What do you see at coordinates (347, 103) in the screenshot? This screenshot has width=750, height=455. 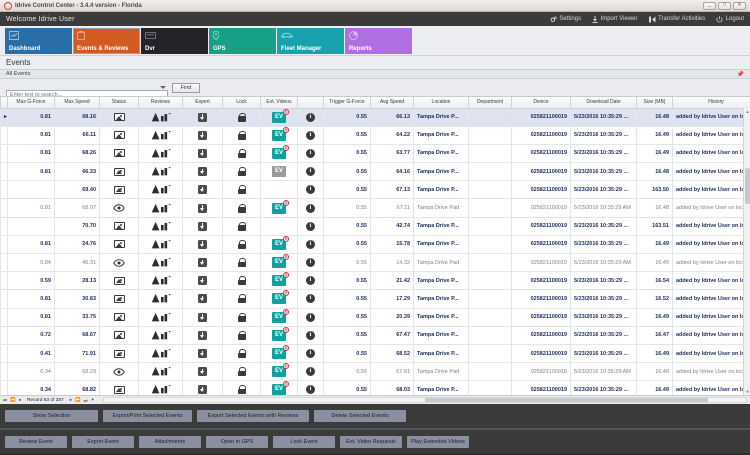 I see `column-header-trigger-g-force: Trigger G-Force` at bounding box center [347, 103].